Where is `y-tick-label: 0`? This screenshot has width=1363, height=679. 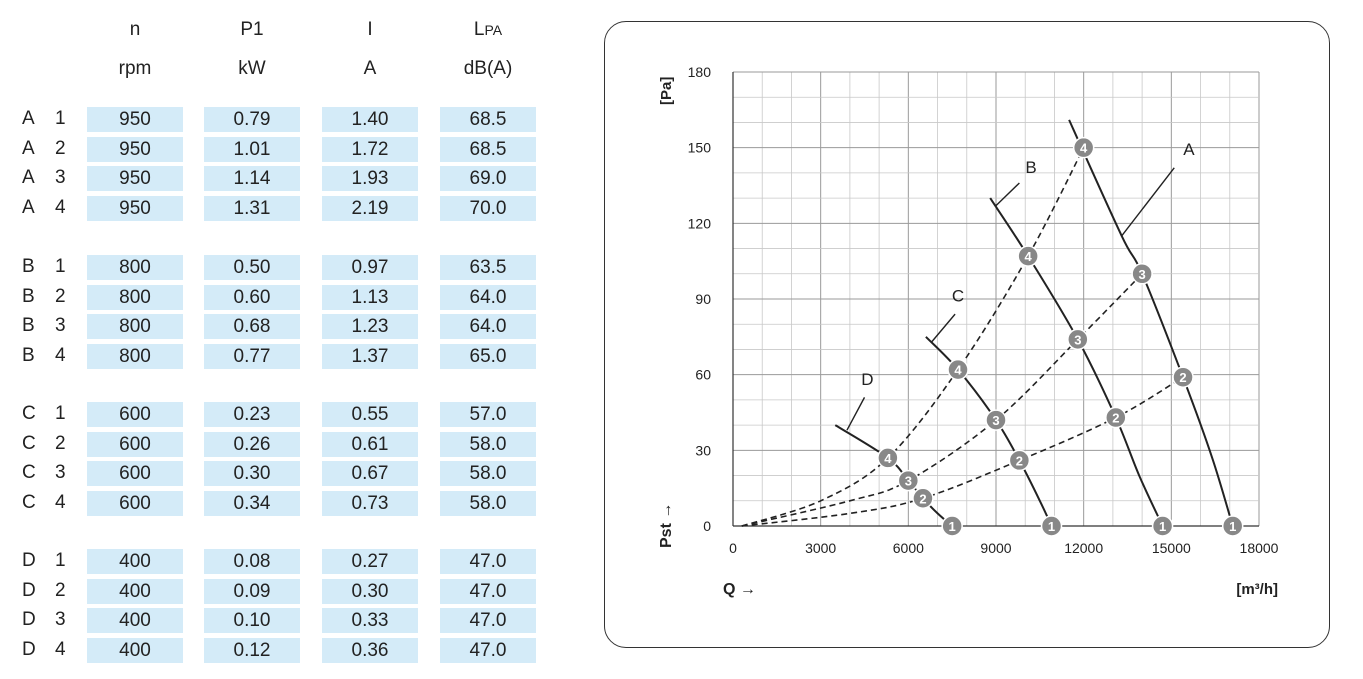
y-tick-label: 0 is located at coordinates (707, 526).